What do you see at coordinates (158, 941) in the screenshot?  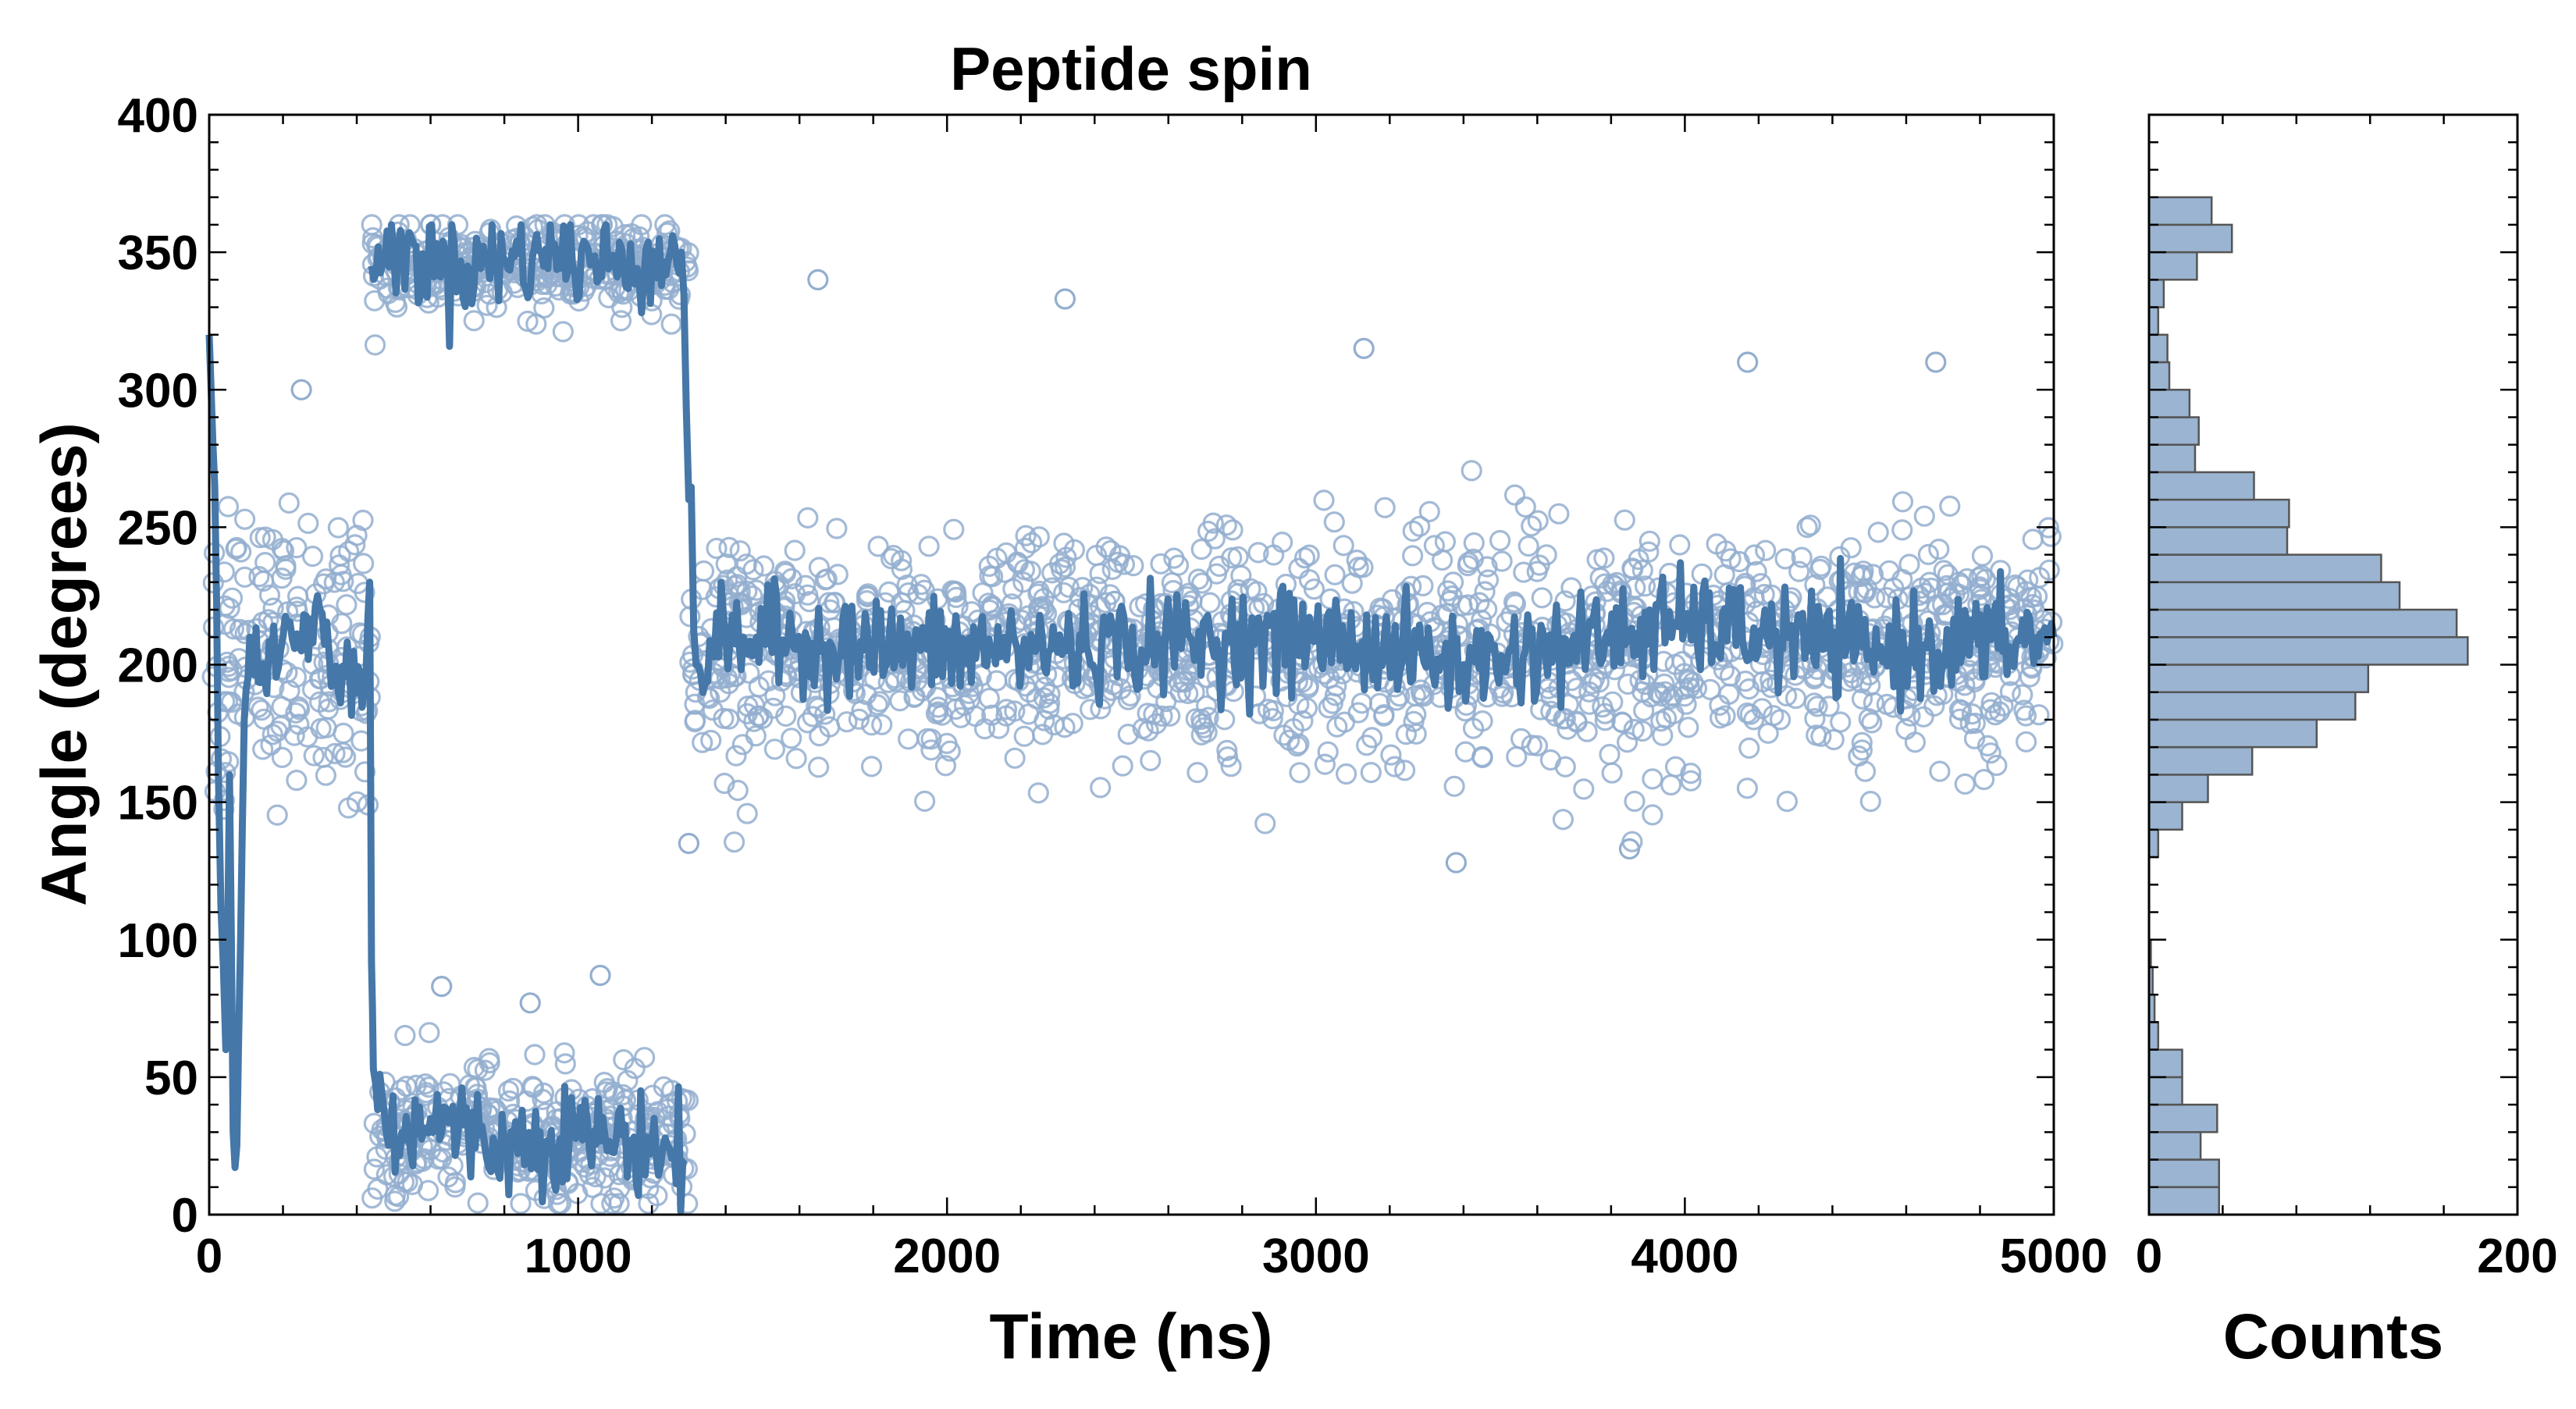 I see `y-tick-label: 100` at bounding box center [158, 941].